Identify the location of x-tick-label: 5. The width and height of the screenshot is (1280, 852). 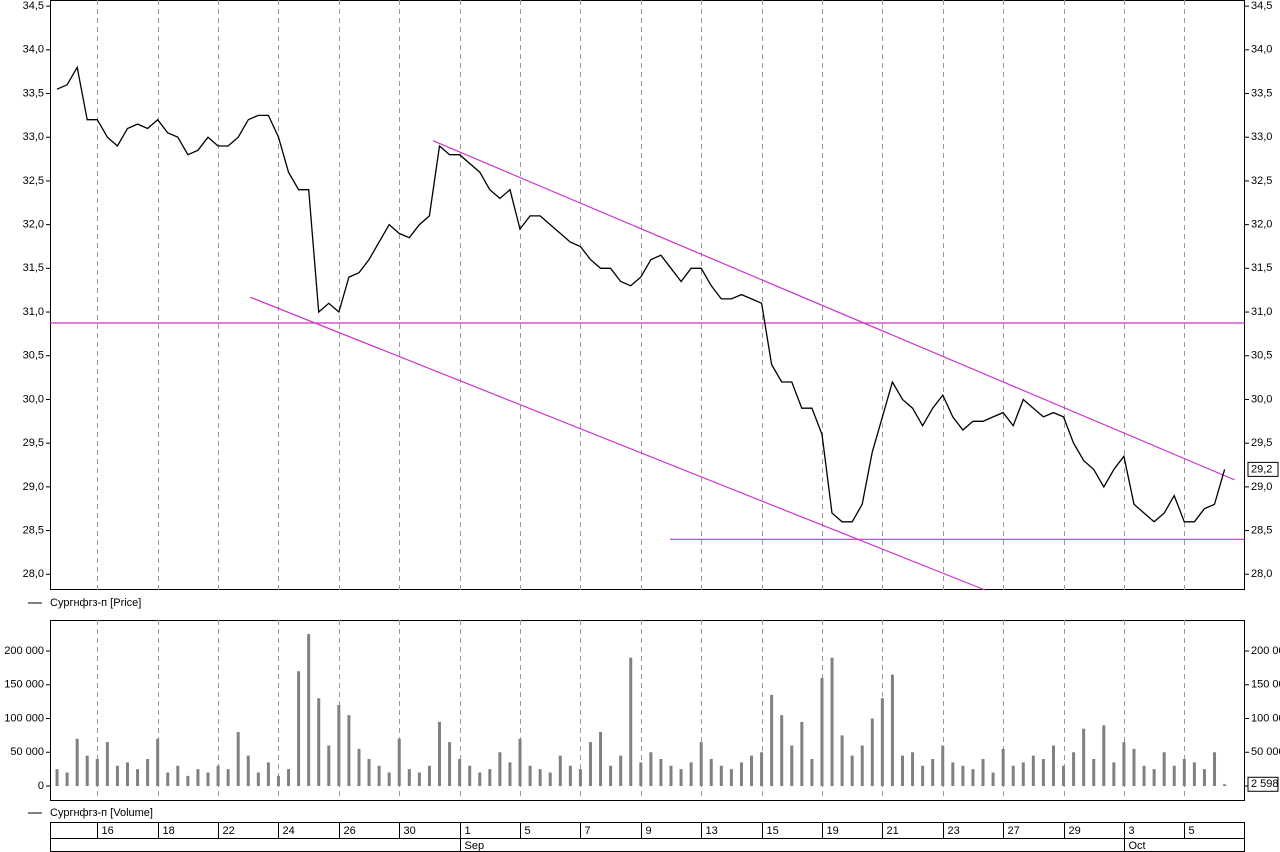
(528, 831).